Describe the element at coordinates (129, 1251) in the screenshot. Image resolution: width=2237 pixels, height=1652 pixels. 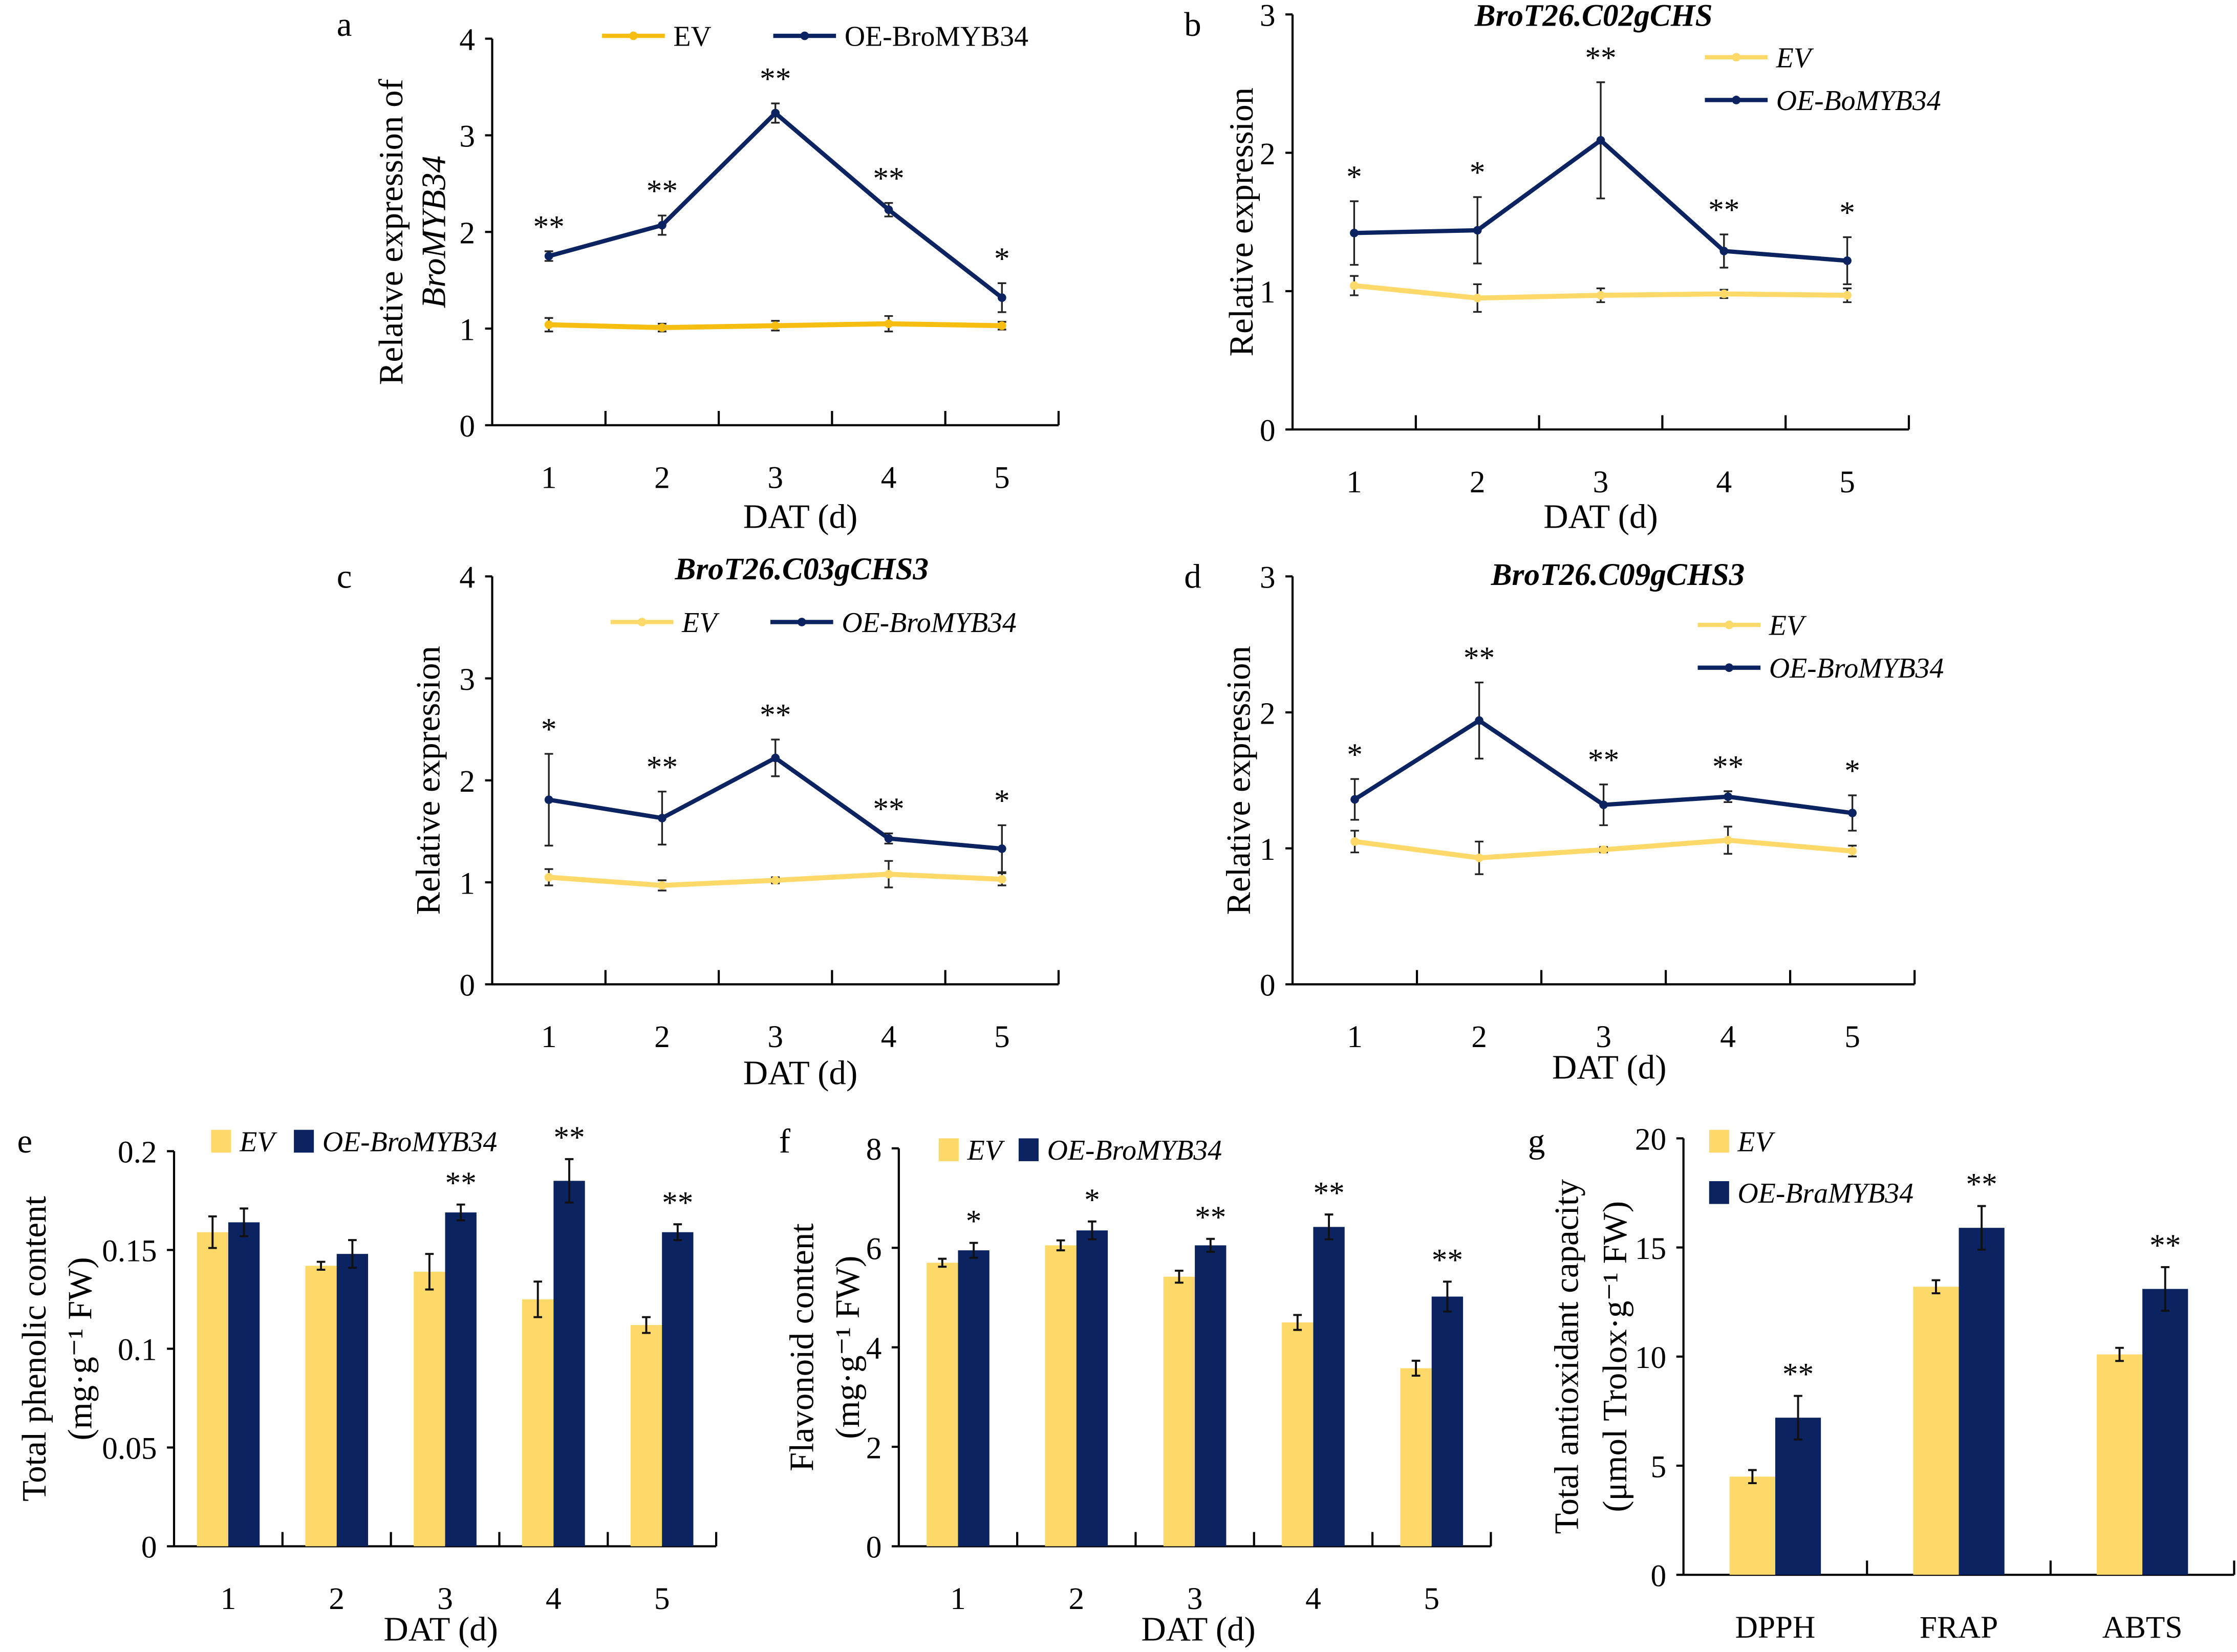
I see `y-tick-label: 0.15` at that location.